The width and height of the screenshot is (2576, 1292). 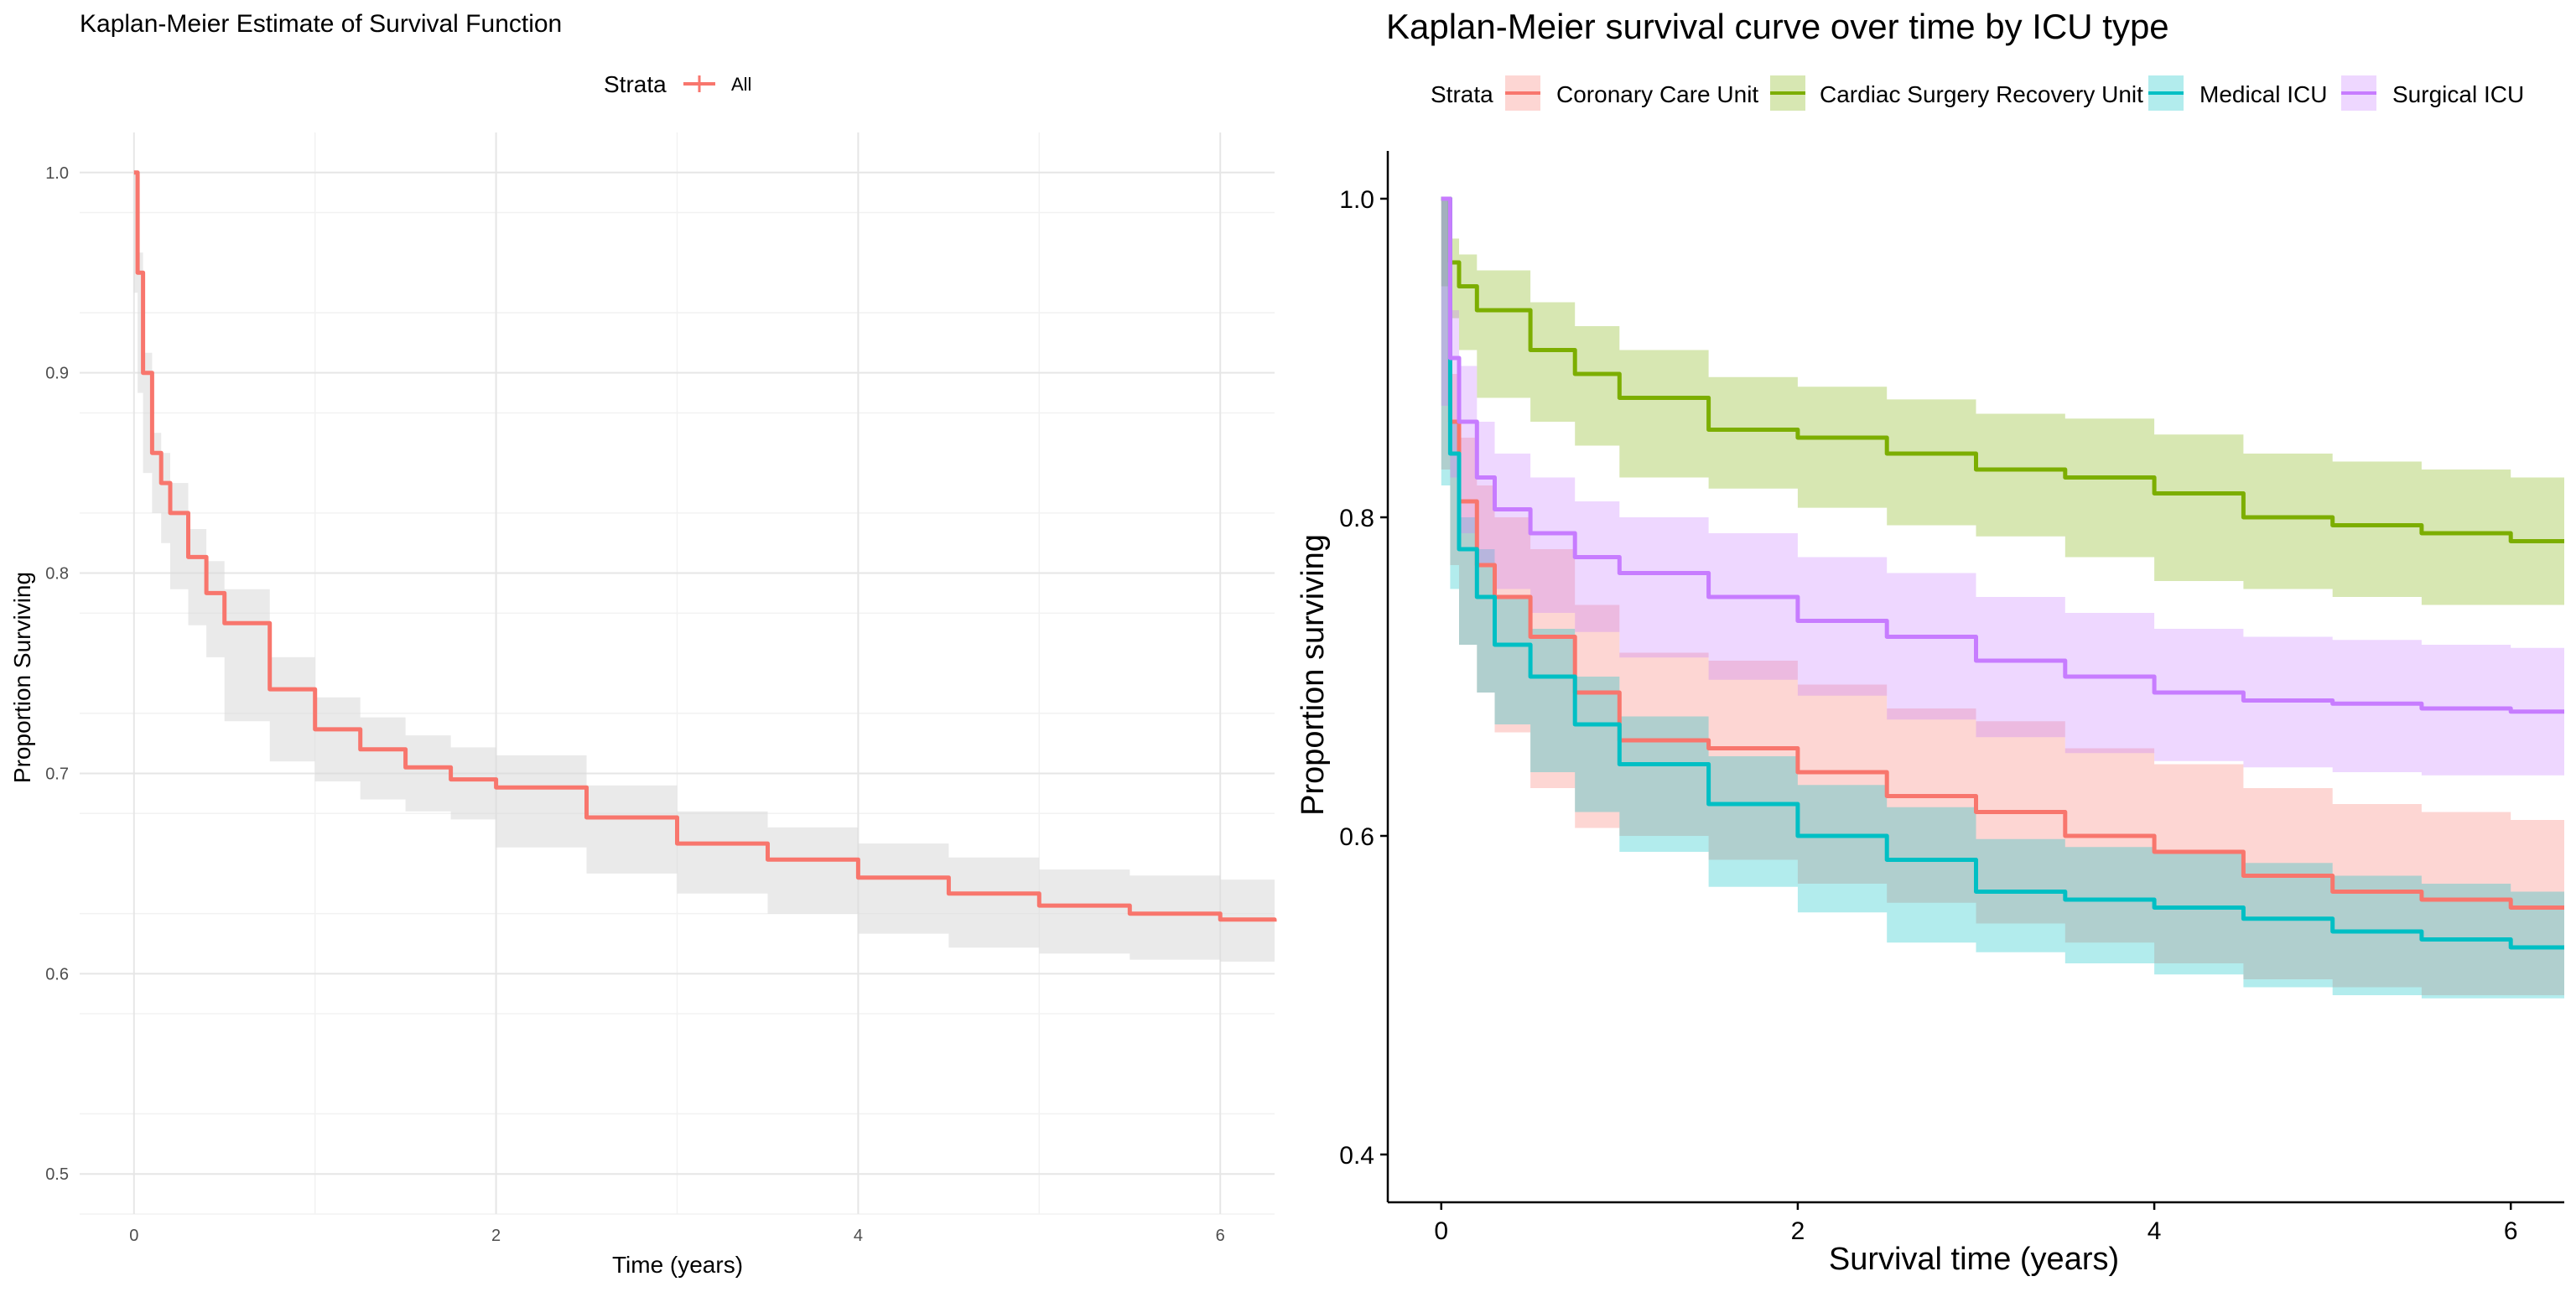 What do you see at coordinates (2155, 1231) in the screenshot?
I see `right-x-tick-label: 4` at bounding box center [2155, 1231].